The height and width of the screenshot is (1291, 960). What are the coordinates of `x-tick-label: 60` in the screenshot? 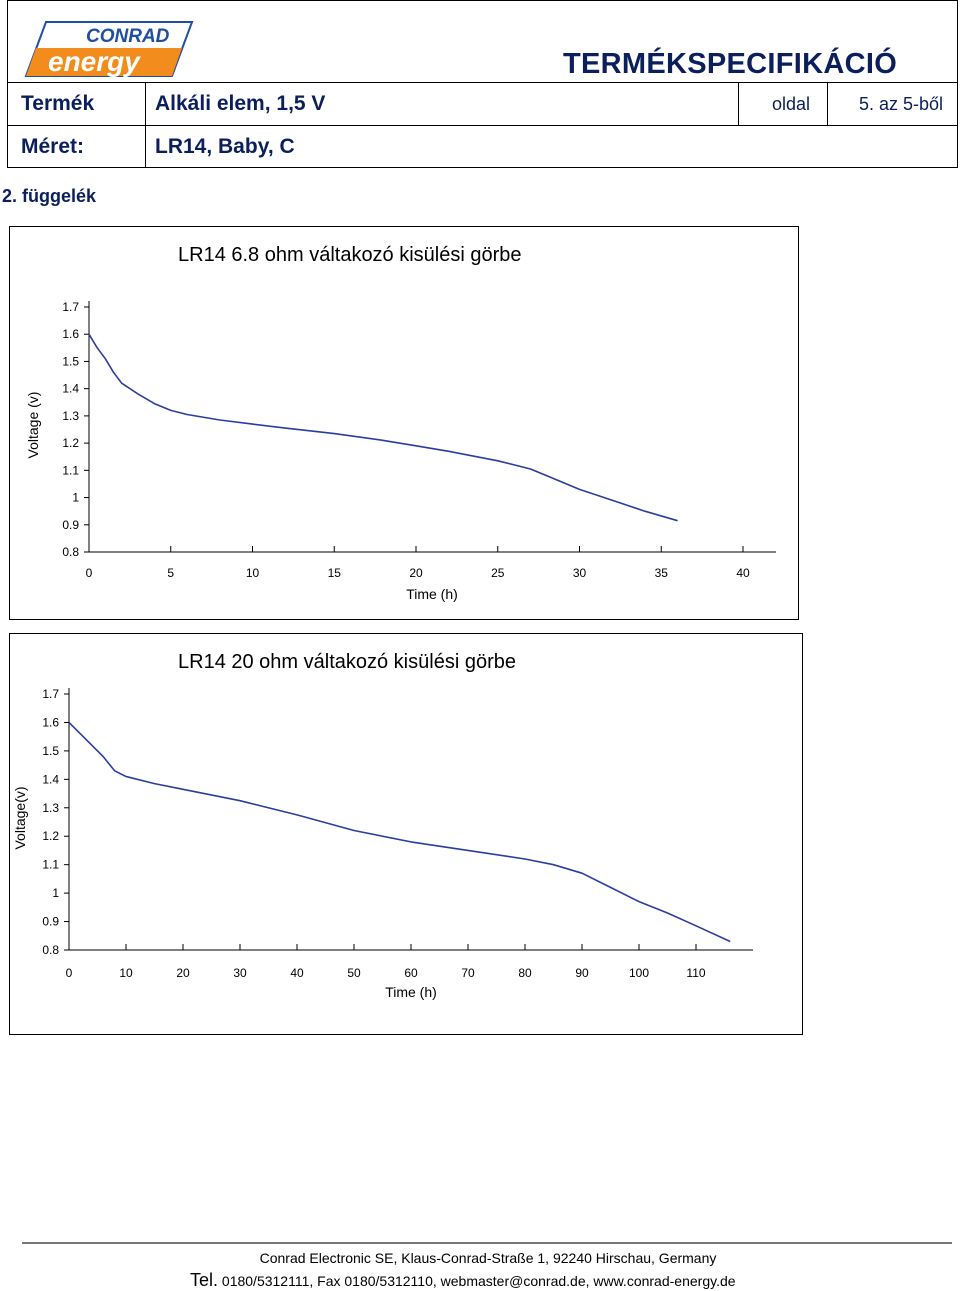 It's located at (411, 973).